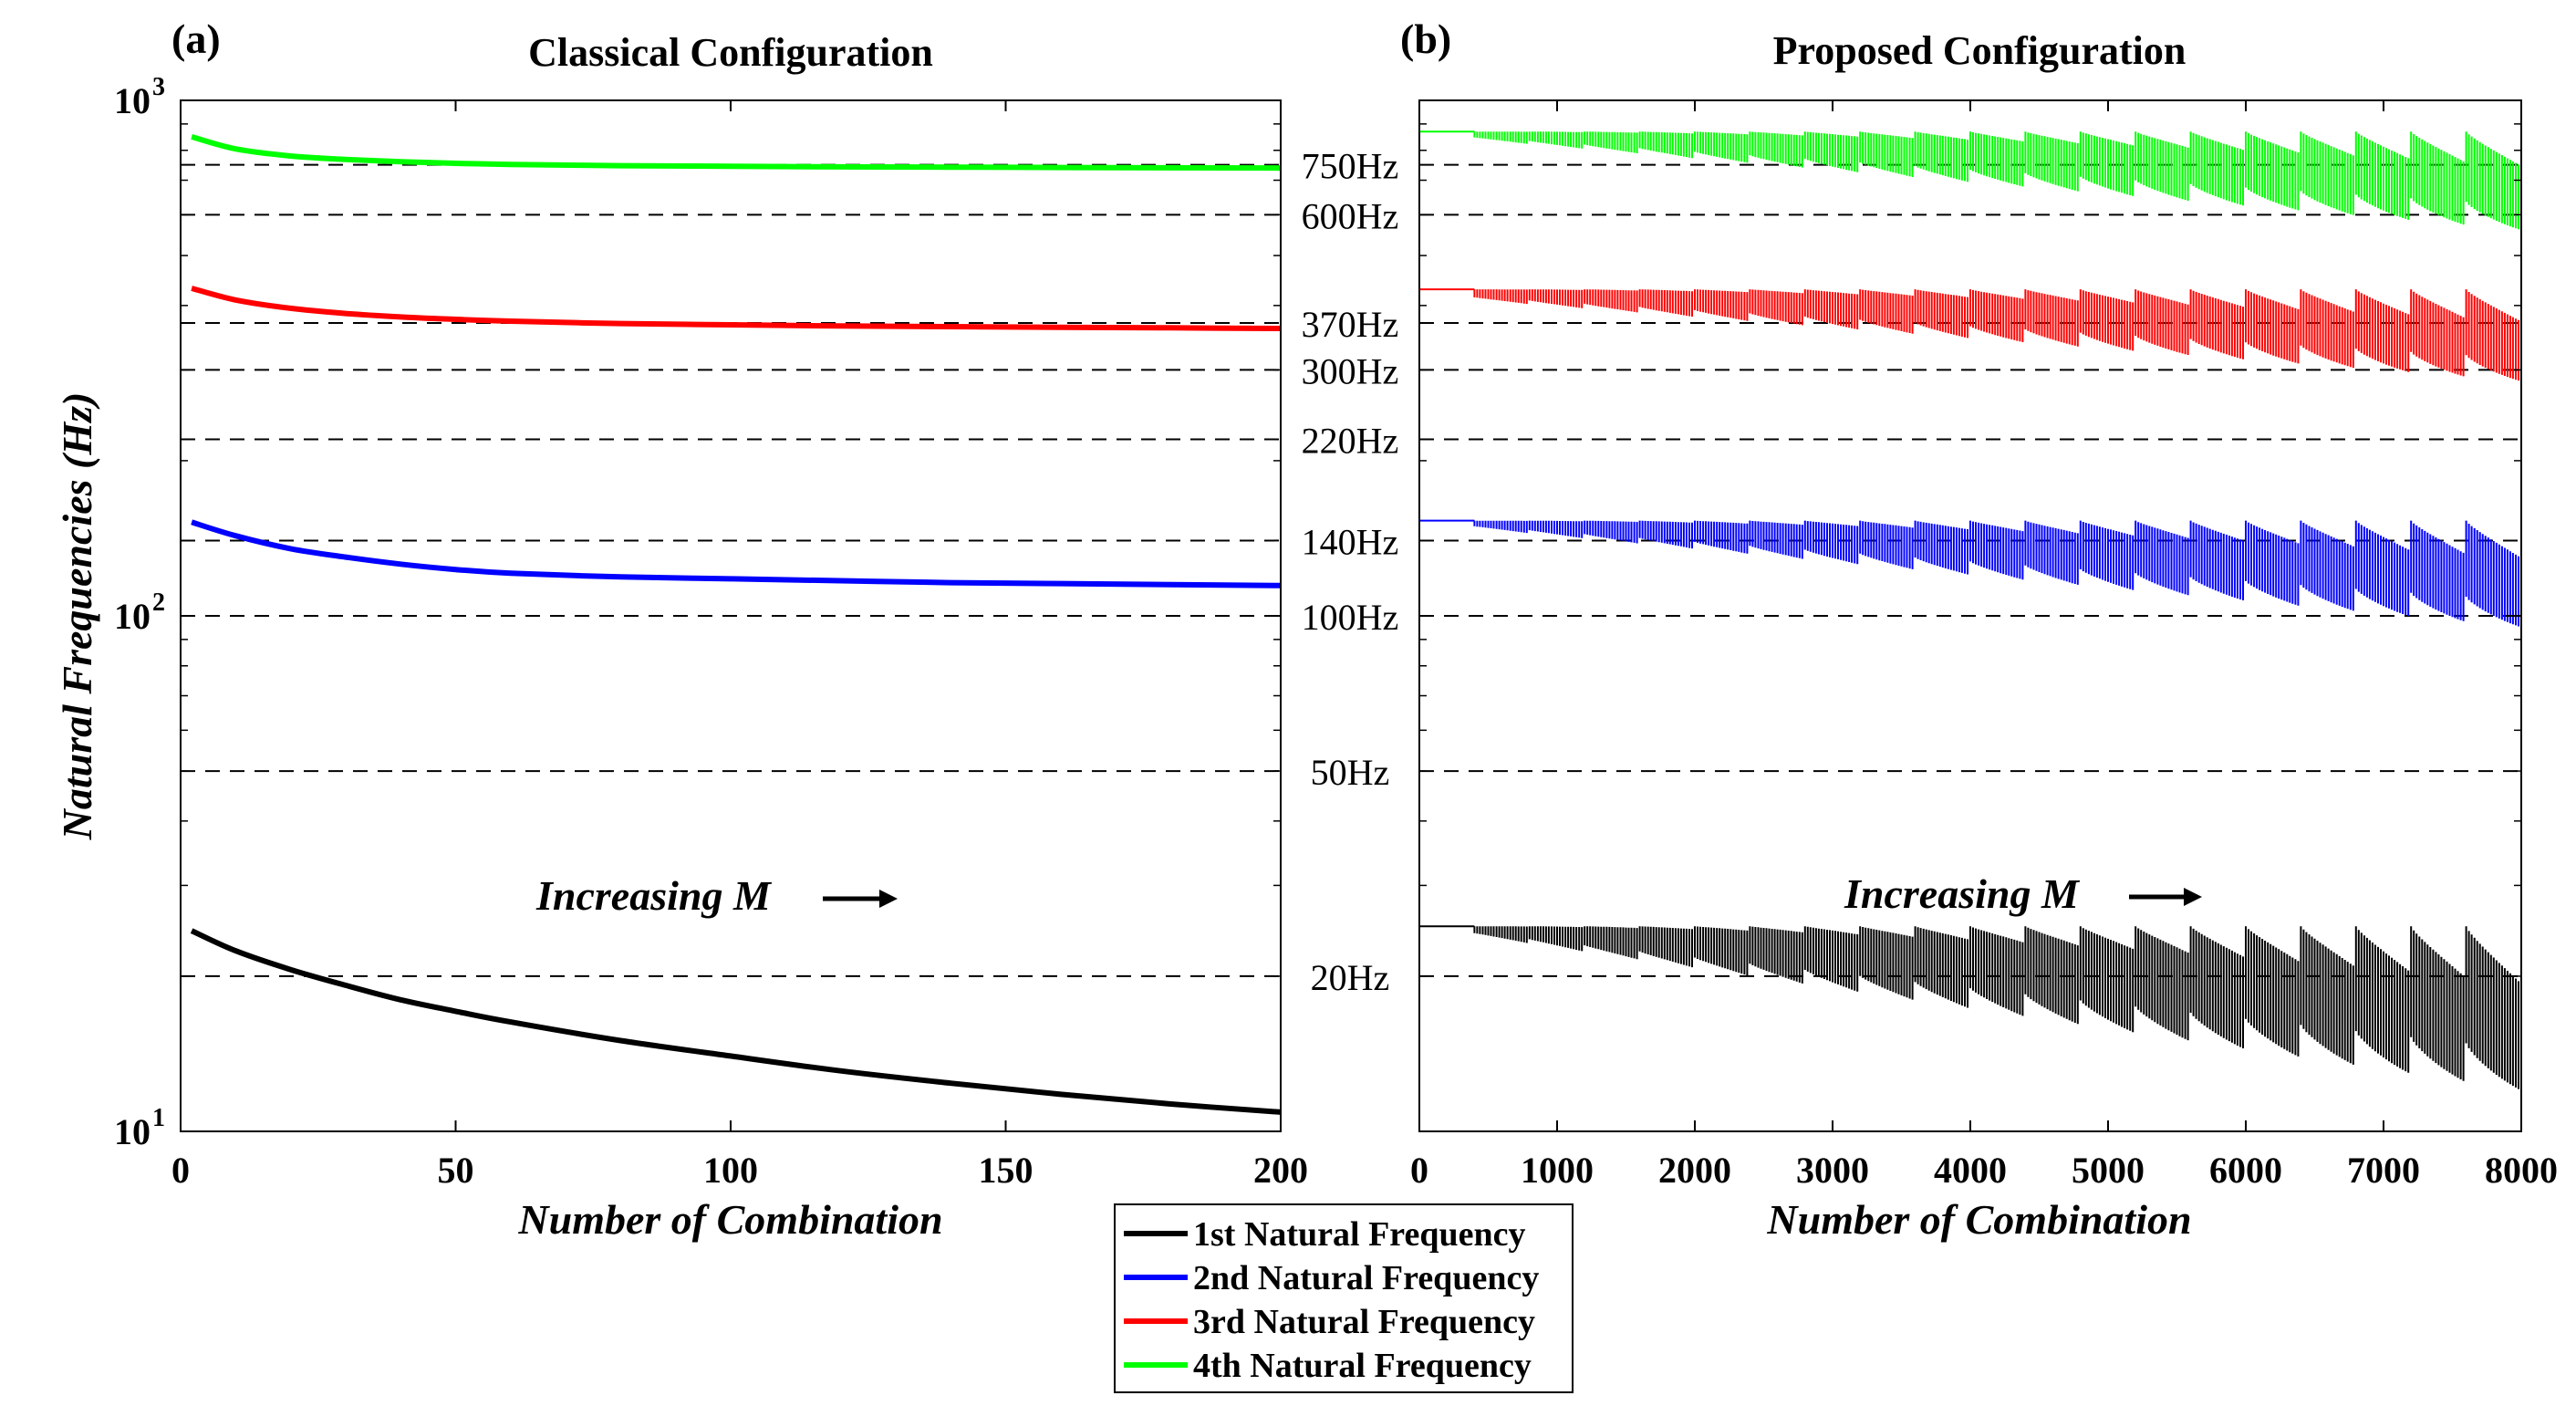  I want to click on panel-a-ytick-exponent: 3, so click(158, 87).